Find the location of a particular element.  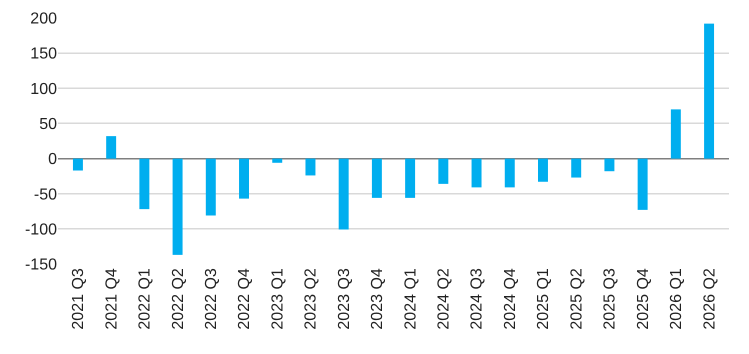

x-tick-label: 2024 Q1 is located at coordinates (411, 299).